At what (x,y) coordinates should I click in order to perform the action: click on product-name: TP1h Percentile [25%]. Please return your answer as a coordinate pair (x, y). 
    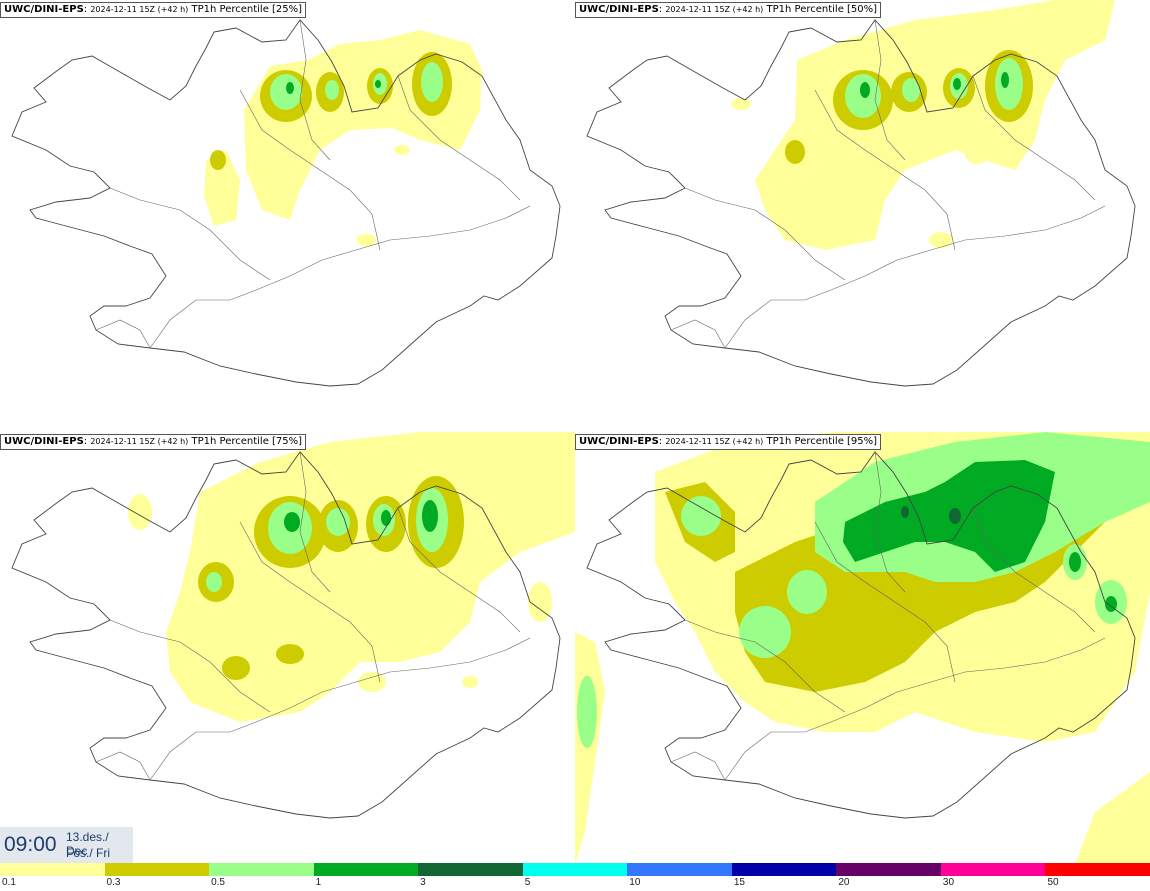
    Looking at the image, I should click on (247, 9).